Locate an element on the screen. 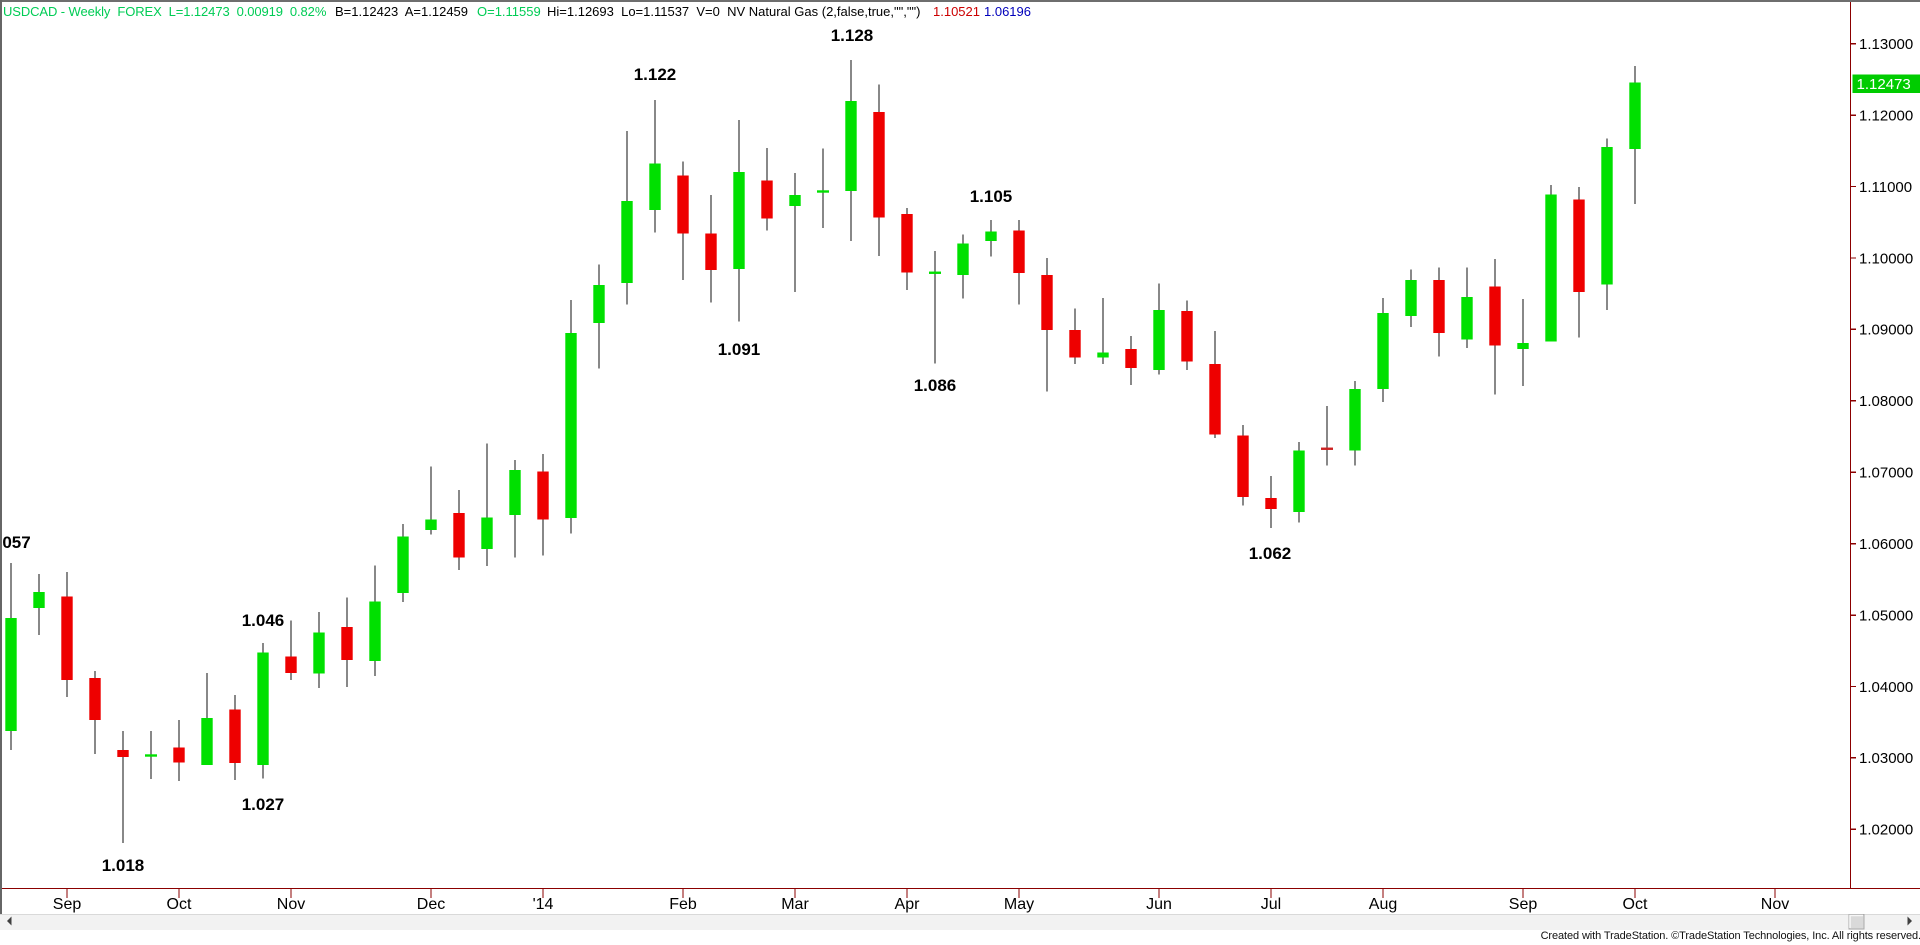  svg-text: 1.09000 is located at coordinates (1886, 330).